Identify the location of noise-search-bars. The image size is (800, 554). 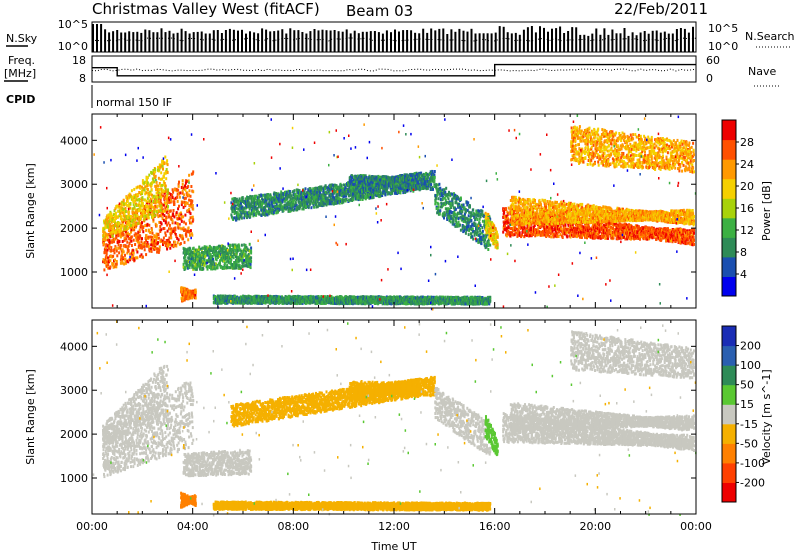
(393, 38).